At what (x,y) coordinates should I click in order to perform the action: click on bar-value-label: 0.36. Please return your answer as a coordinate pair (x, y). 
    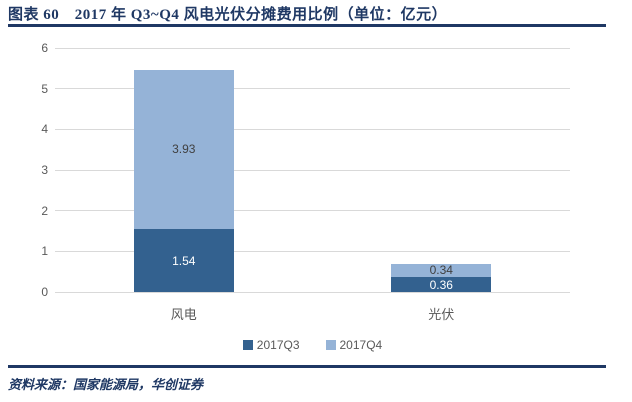
    Looking at the image, I should click on (441, 284).